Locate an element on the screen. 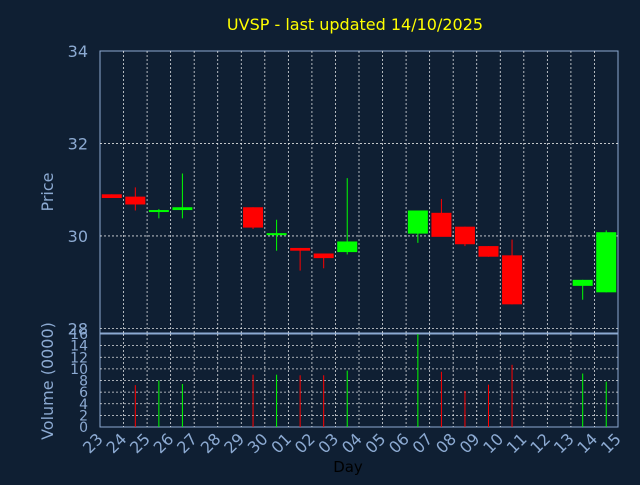 This screenshot has width=640, height=485. volume-y-tick-label: 2 is located at coordinates (83, 416).